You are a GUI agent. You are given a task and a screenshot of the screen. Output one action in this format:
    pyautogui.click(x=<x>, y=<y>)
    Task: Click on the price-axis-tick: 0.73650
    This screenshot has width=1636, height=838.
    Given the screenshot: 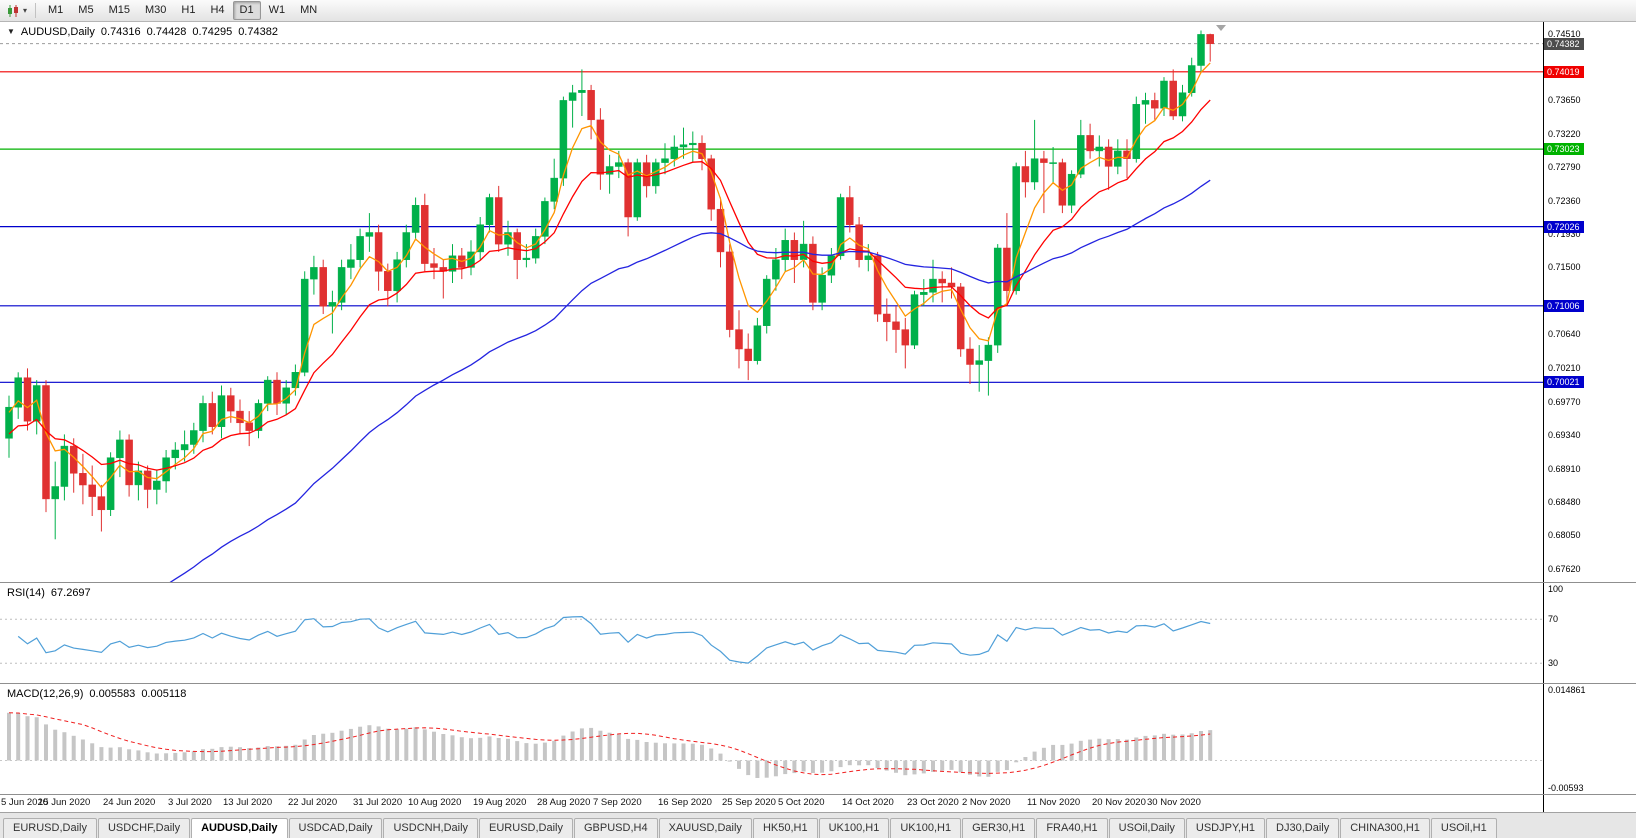 What is the action you would take?
    pyautogui.click(x=1564, y=100)
    